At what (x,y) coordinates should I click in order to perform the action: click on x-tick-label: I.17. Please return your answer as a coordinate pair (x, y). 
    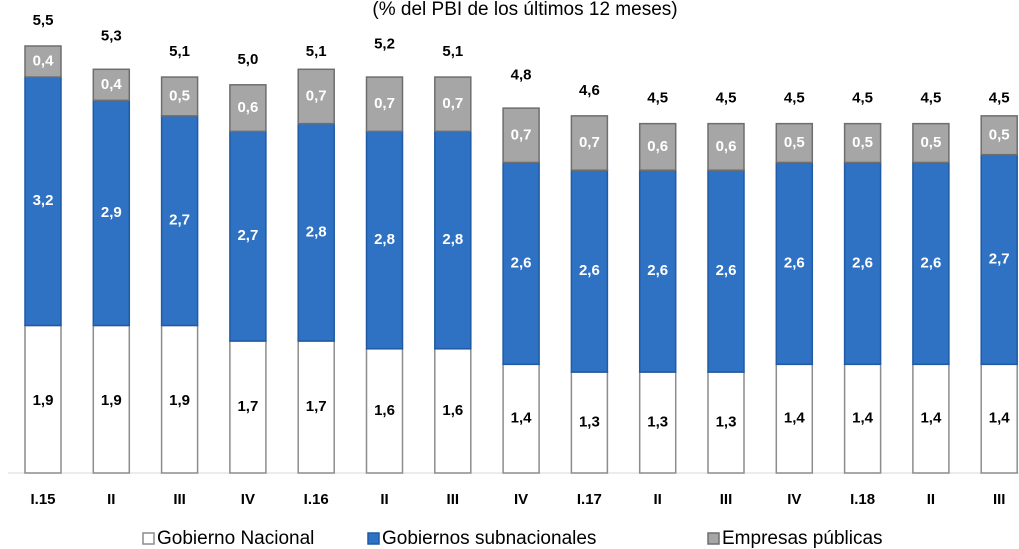
    Looking at the image, I should click on (589, 499).